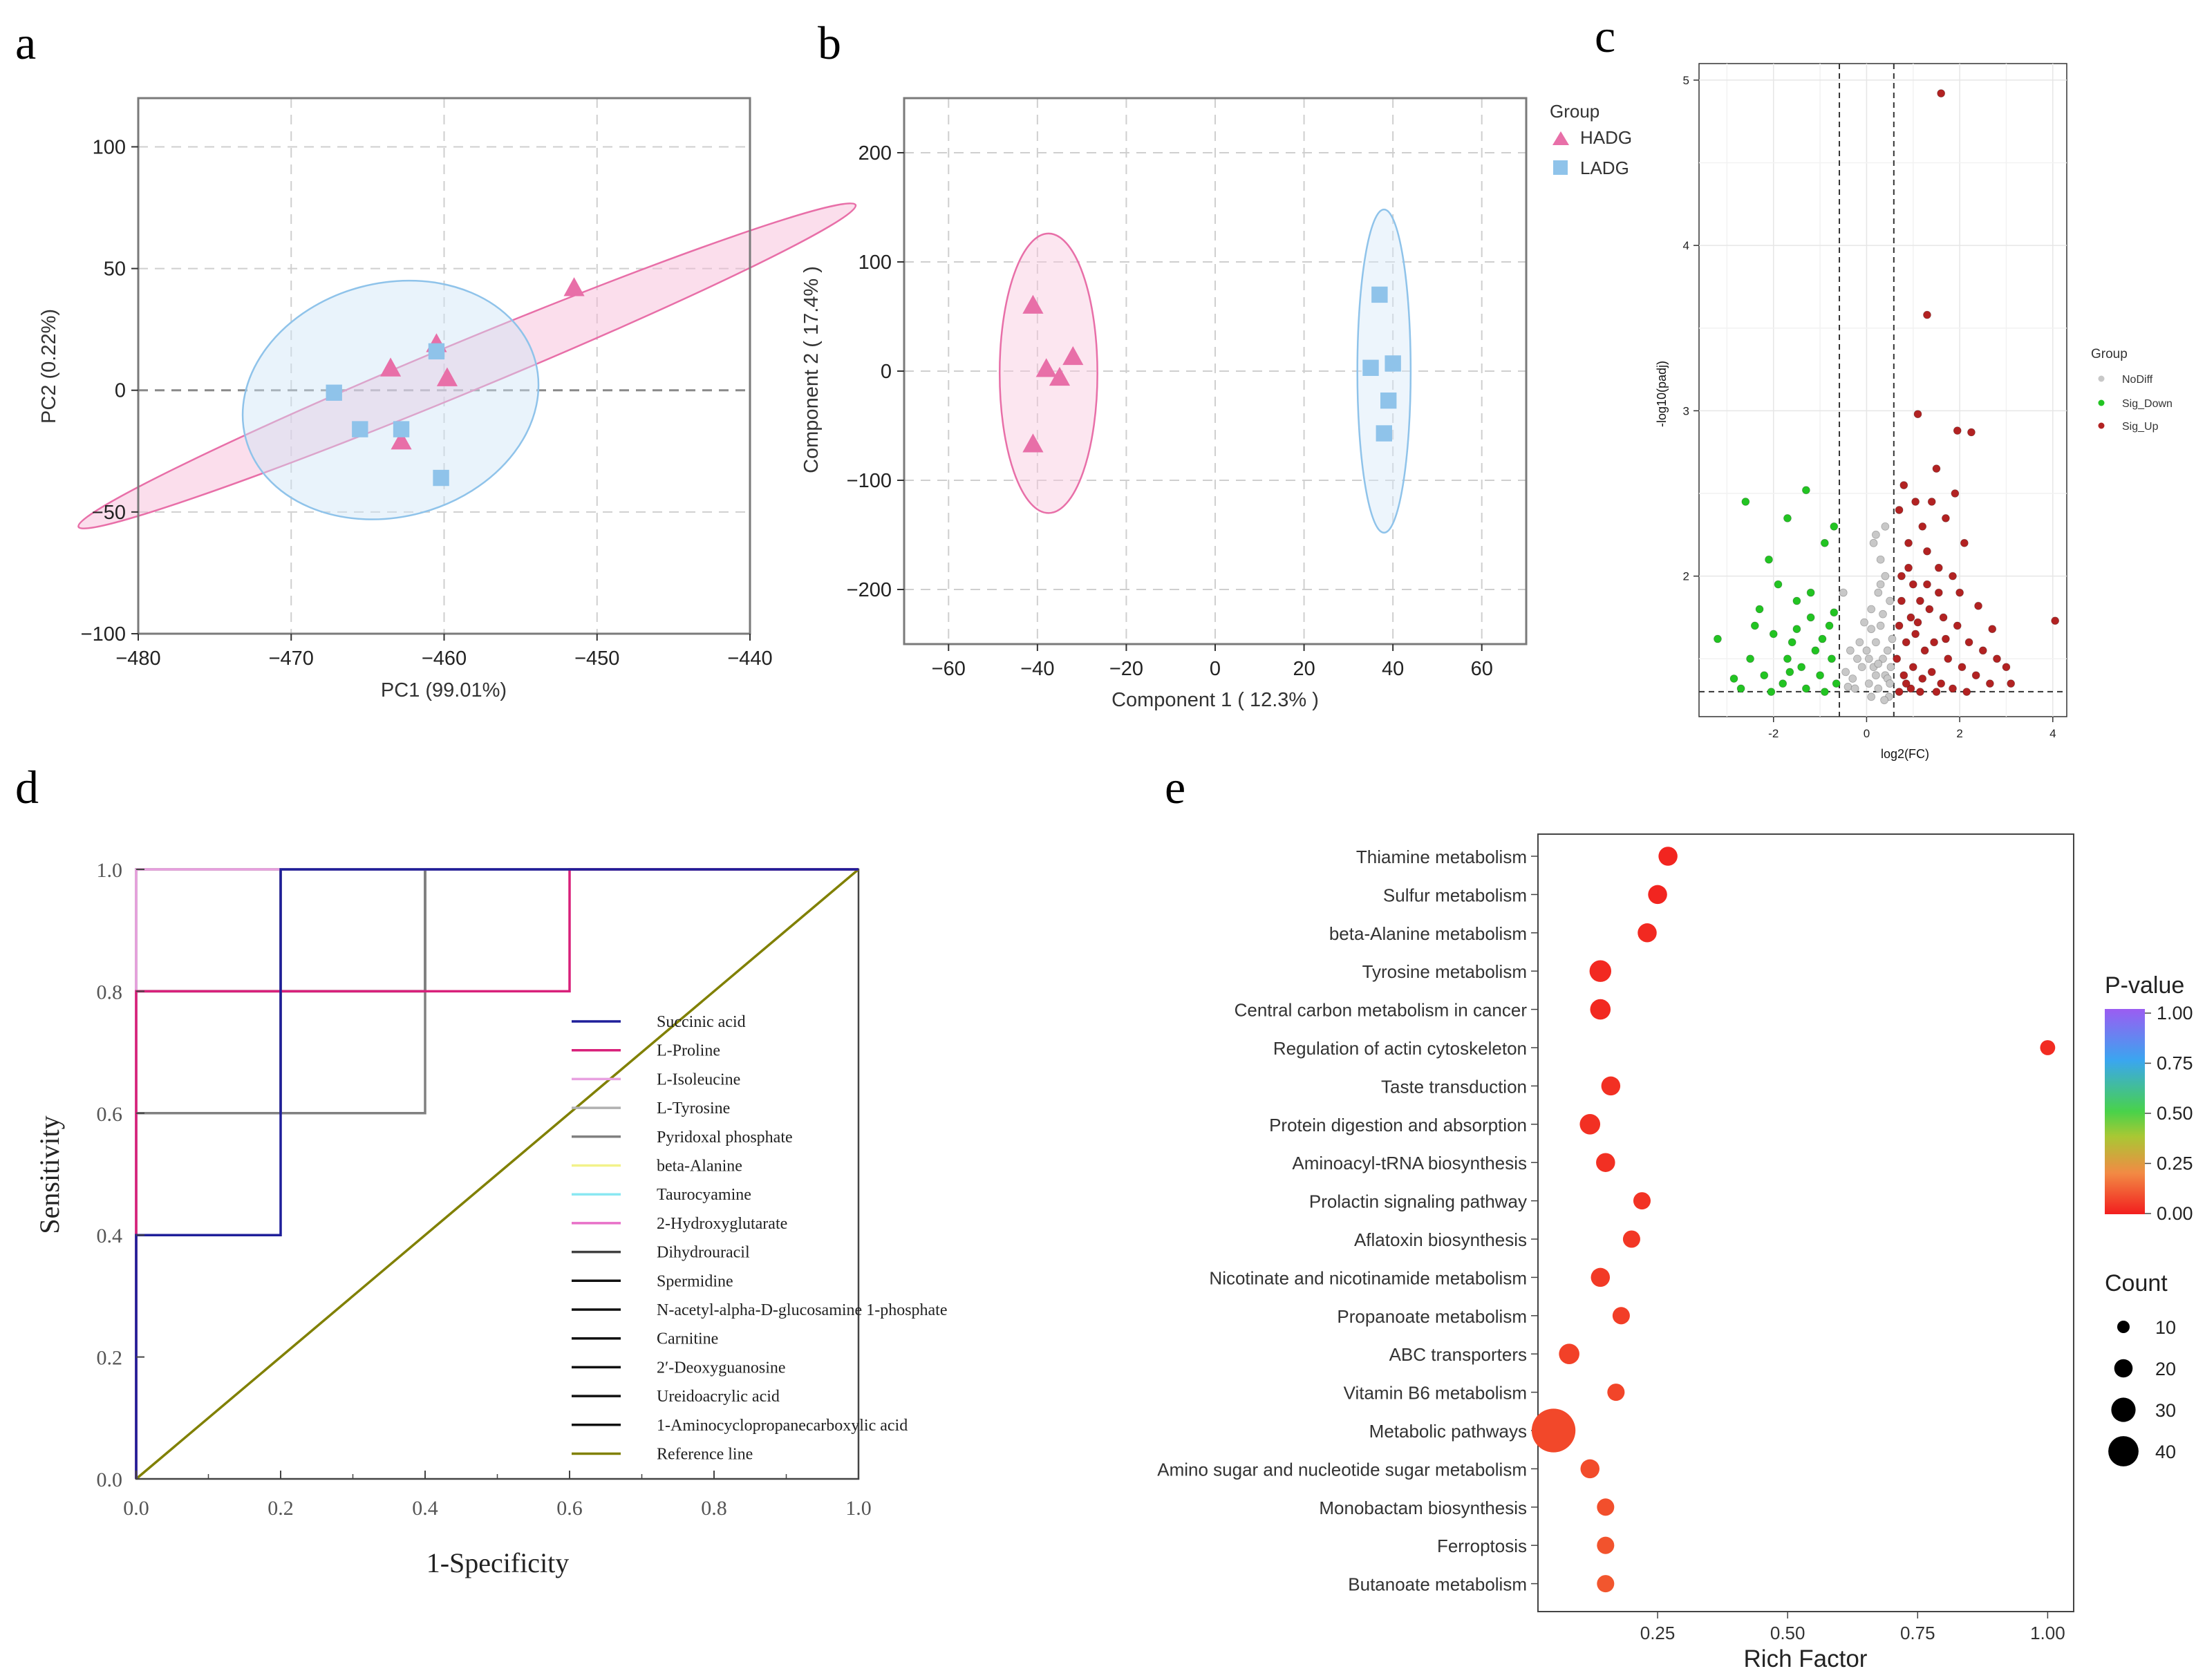 The width and height of the screenshot is (2205, 1680). Describe the element at coordinates (1384, 371) in the screenshot. I see `b-ellipse-ladg` at that location.